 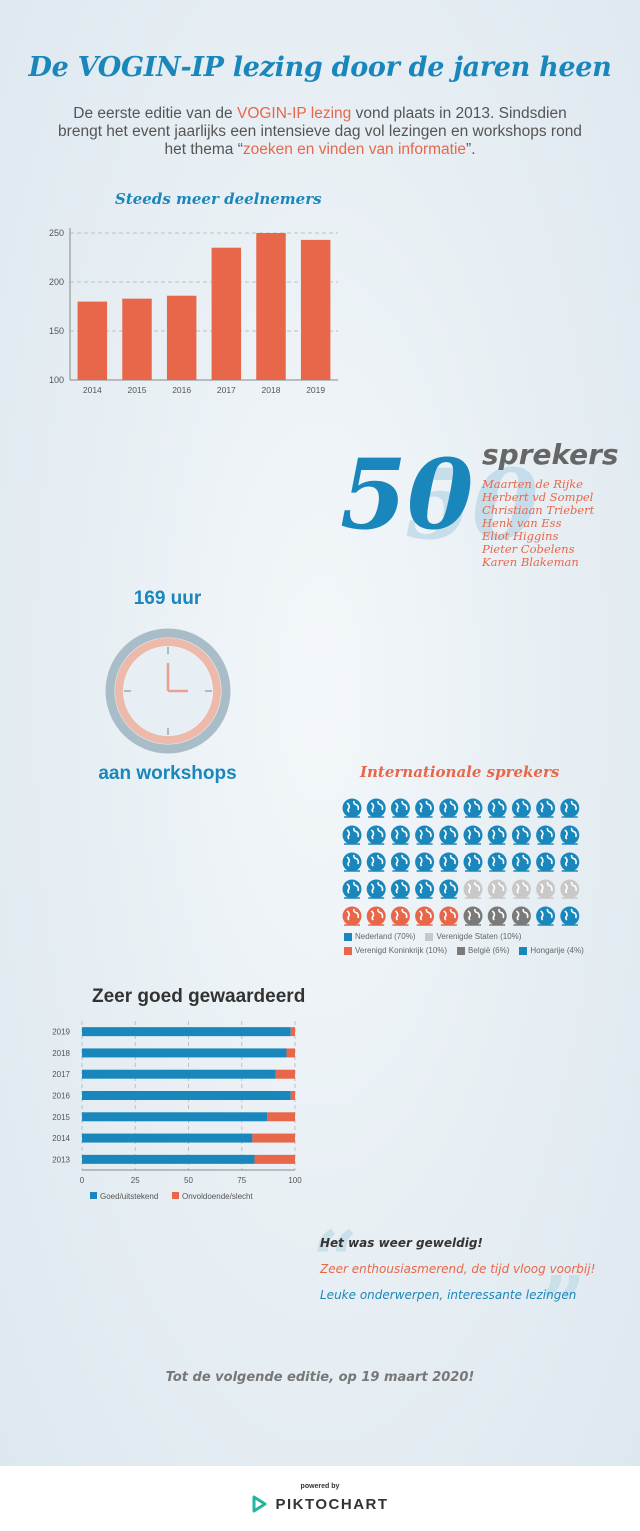 What do you see at coordinates (471, 149) in the screenshot?
I see `intro-part3: ”.` at bounding box center [471, 149].